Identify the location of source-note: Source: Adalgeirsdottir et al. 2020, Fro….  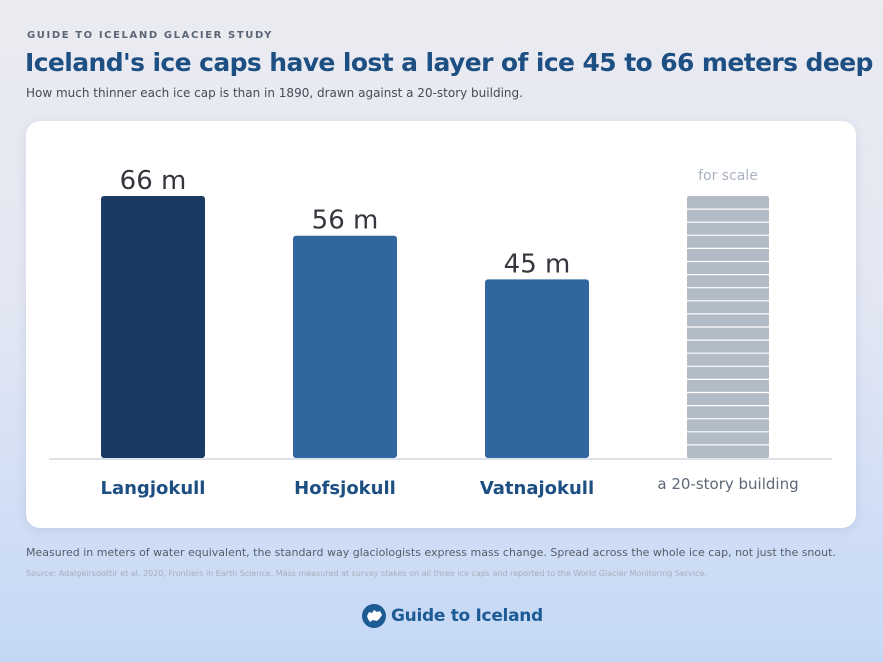
(366, 573).